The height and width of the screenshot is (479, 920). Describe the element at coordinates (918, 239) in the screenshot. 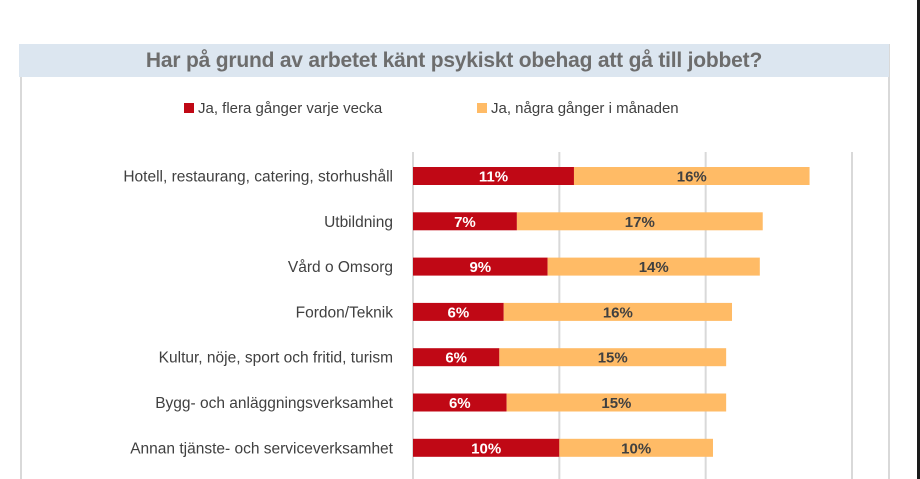

I see `window-edge` at that location.